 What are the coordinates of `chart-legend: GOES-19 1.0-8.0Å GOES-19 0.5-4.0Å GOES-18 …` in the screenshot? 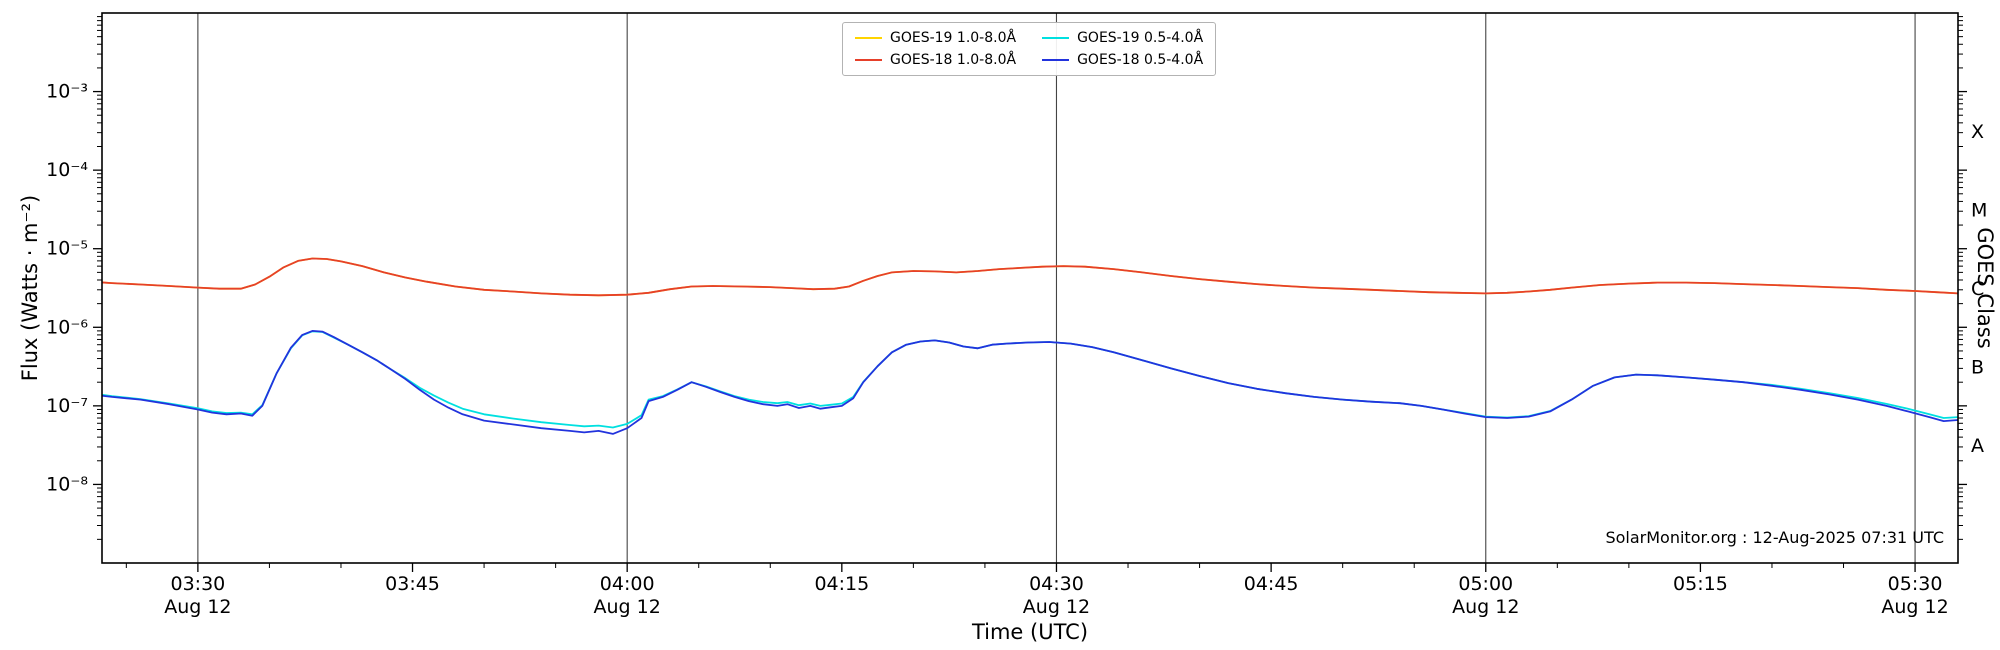 It's located at (1029, 49).